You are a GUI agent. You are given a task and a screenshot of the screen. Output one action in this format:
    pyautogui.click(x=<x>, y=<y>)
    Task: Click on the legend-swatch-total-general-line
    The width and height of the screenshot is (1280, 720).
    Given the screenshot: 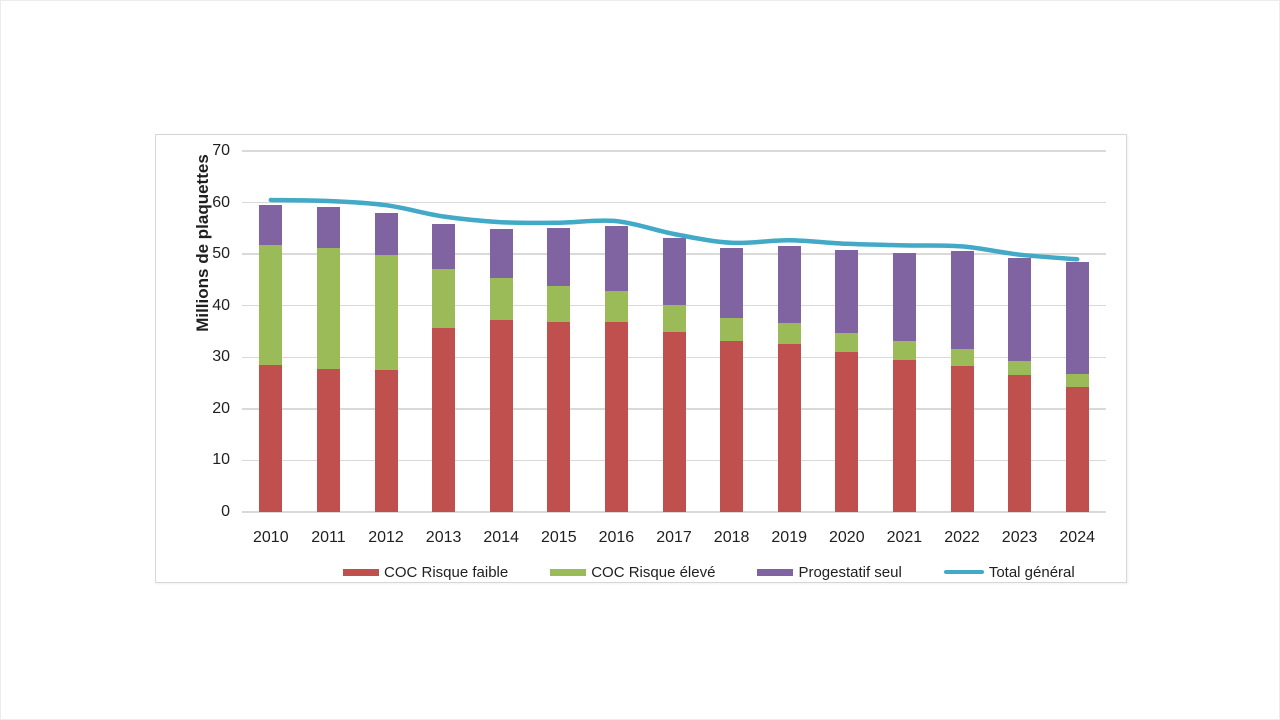 What is the action you would take?
    pyautogui.click(x=963, y=572)
    